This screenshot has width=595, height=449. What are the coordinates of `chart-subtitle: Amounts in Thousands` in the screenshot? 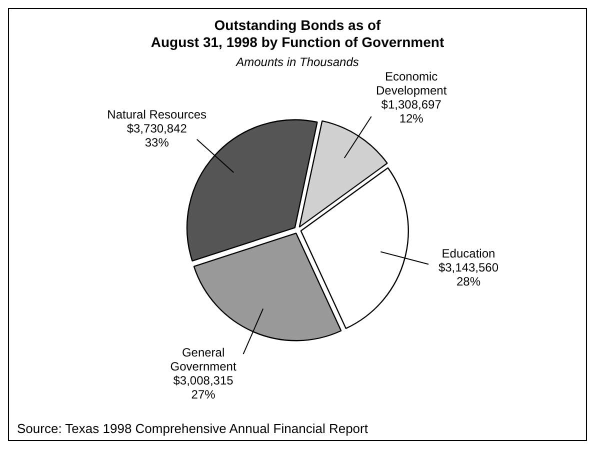 It's located at (297, 62).